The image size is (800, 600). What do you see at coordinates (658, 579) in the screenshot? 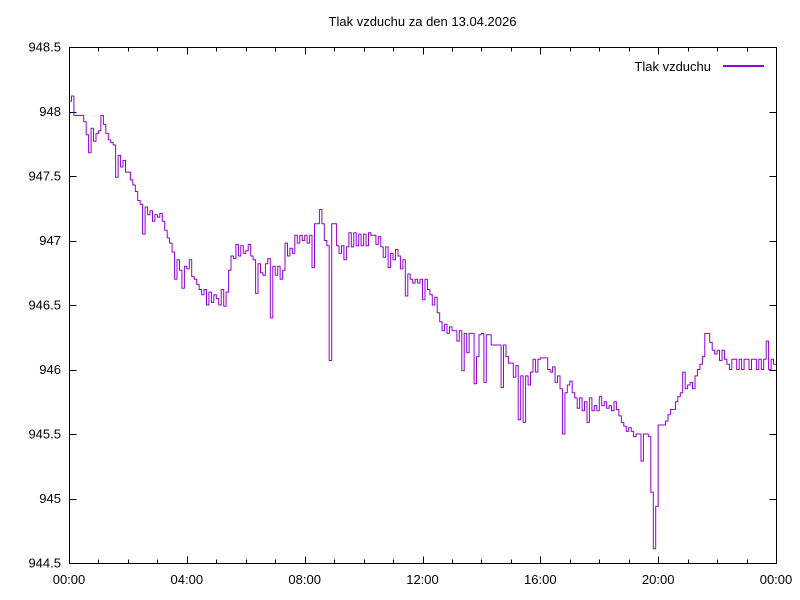
I see `x-axis-tick-label: 20:00` at bounding box center [658, 579].